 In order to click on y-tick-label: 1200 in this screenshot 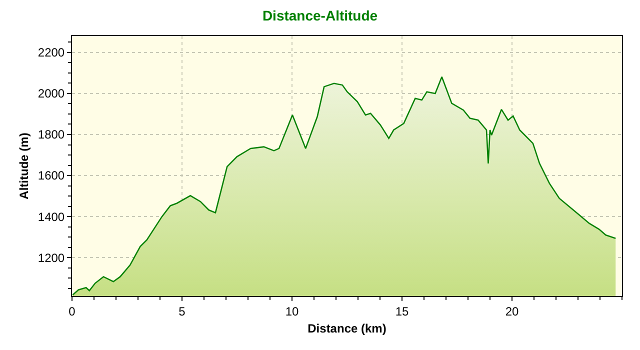, I will do `click(51, 257)`.